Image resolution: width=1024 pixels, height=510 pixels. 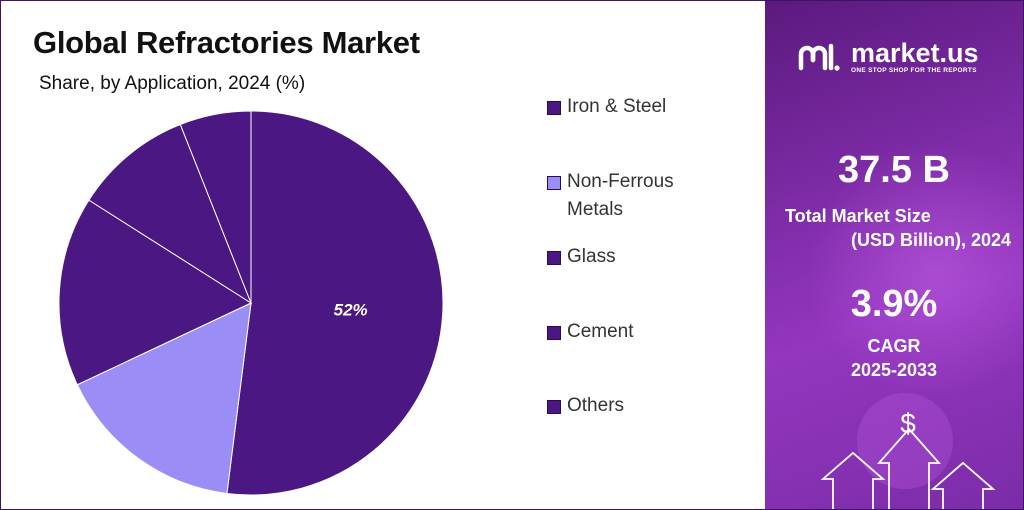 What do you see at coordinates (591, 256) in the screenshot?
I see `legend-label-glass: Glass` at bounding box center [591, 256].